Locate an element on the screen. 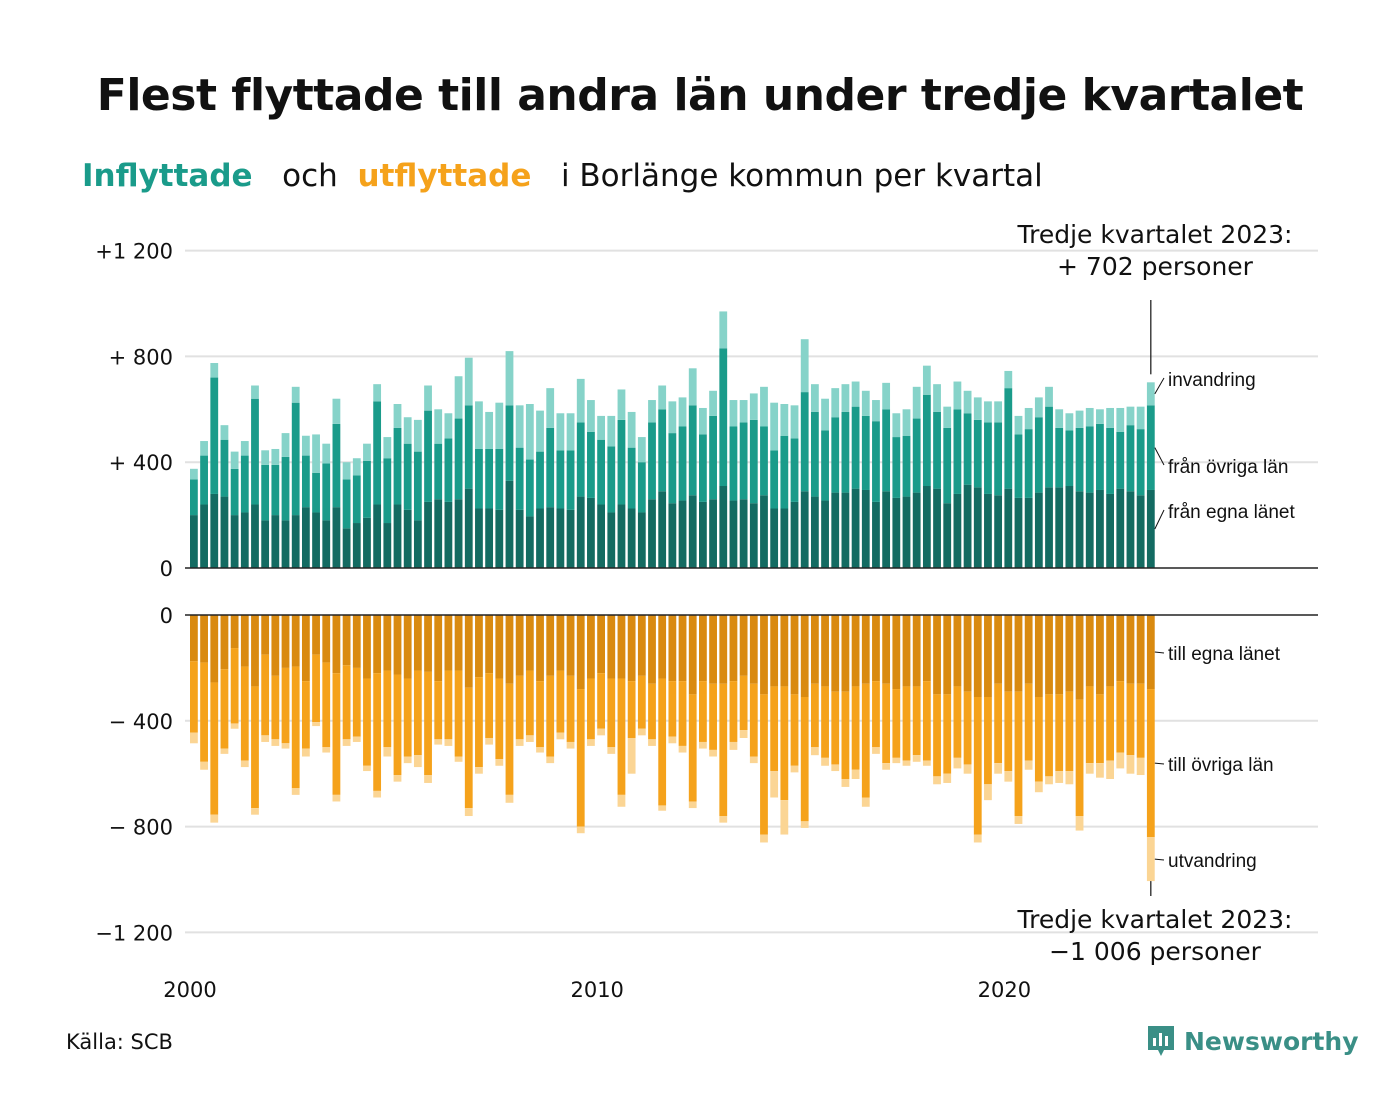 This screenshot has height=1120, width=1400. subtitle-inflyttade: Inflyttade is located at coordinates (167, 176).